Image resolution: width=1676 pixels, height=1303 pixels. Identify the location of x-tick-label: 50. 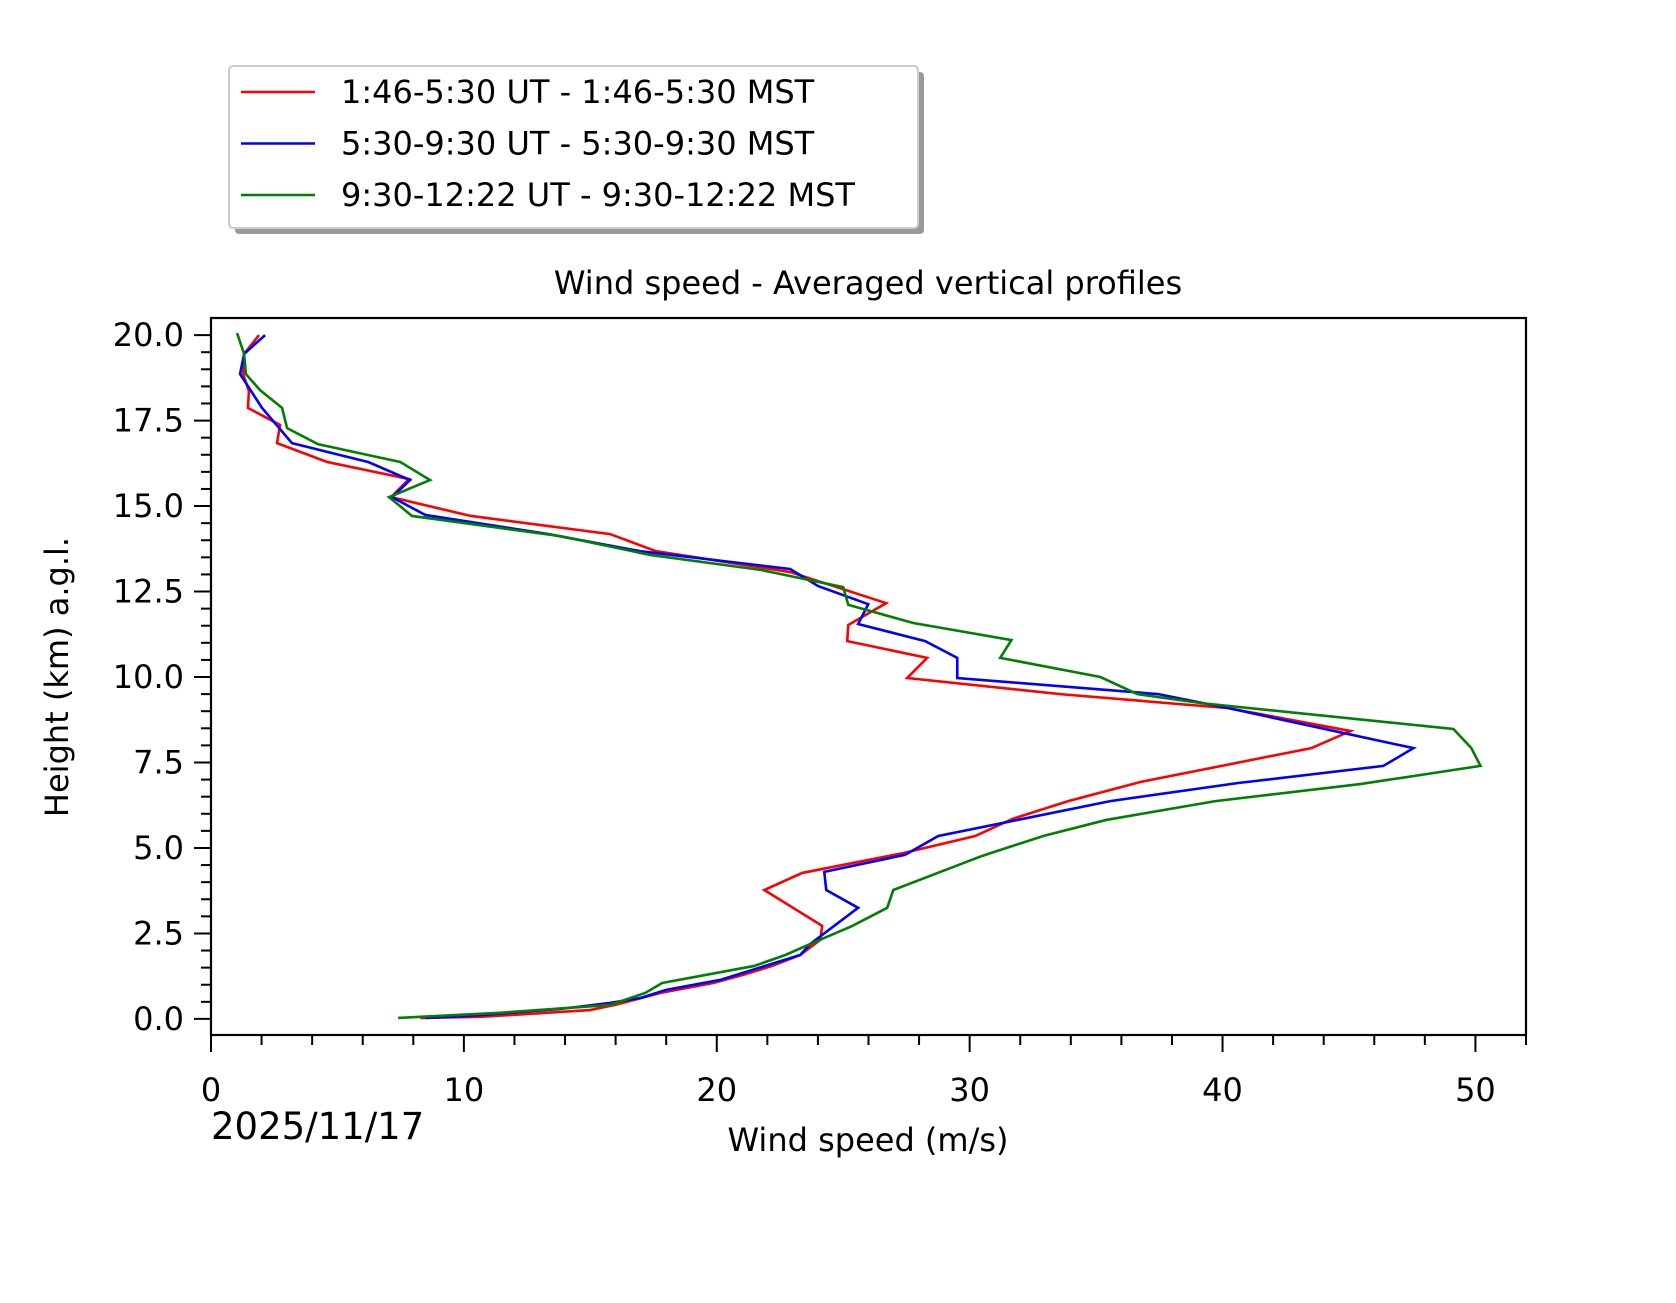
(1475, 1090).